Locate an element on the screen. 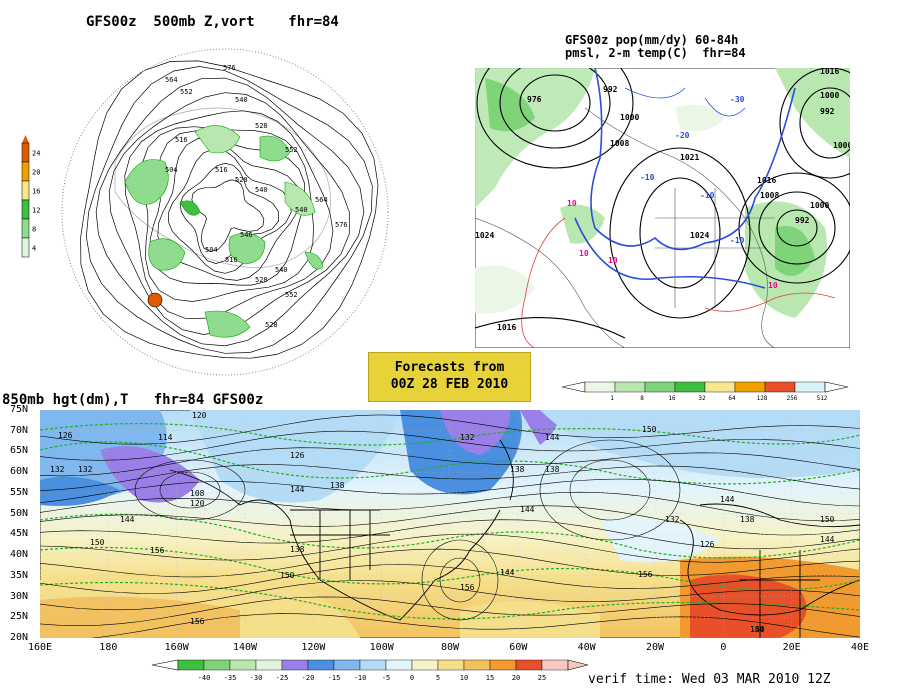 The image size is (900, 700). h850-contour-label: 114 is located at coordinates (165, 437).